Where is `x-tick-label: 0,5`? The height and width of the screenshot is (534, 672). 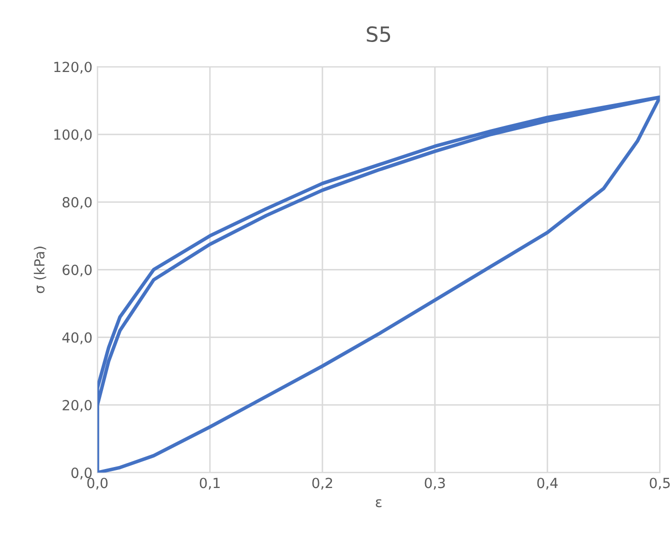
x-tick-label: 0,5 is located at coordinates (660, 484).